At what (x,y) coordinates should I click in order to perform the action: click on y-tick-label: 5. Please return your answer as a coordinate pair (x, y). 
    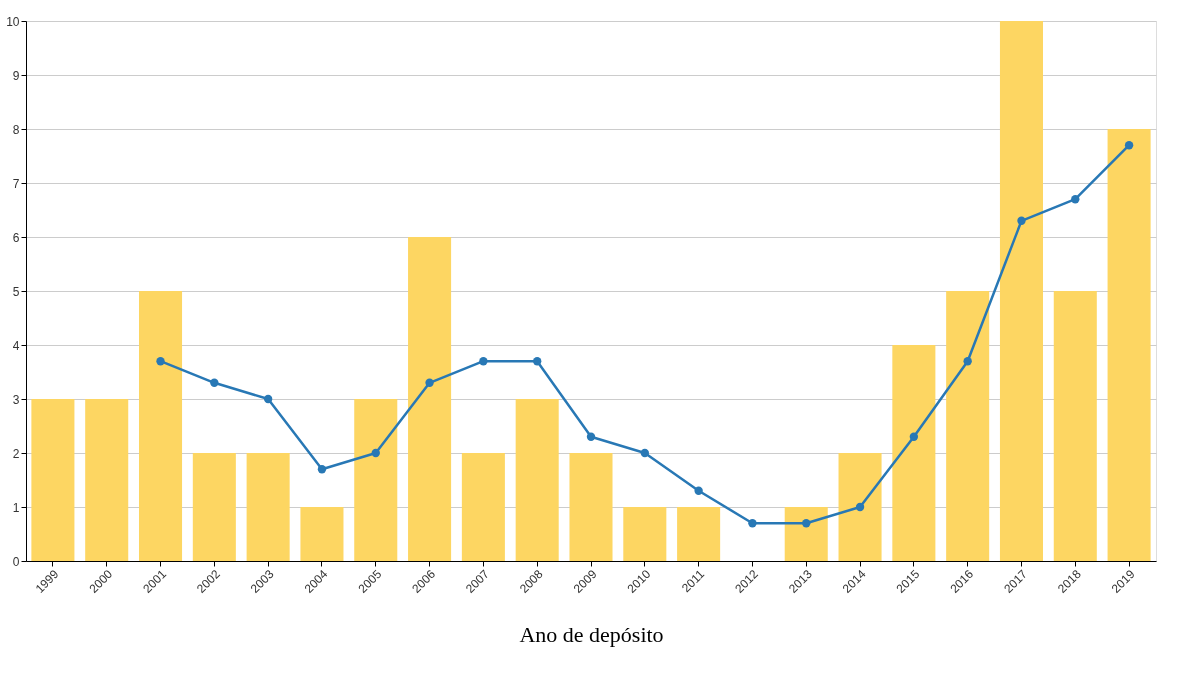
    Looking at the image, I should click on (16, 291).